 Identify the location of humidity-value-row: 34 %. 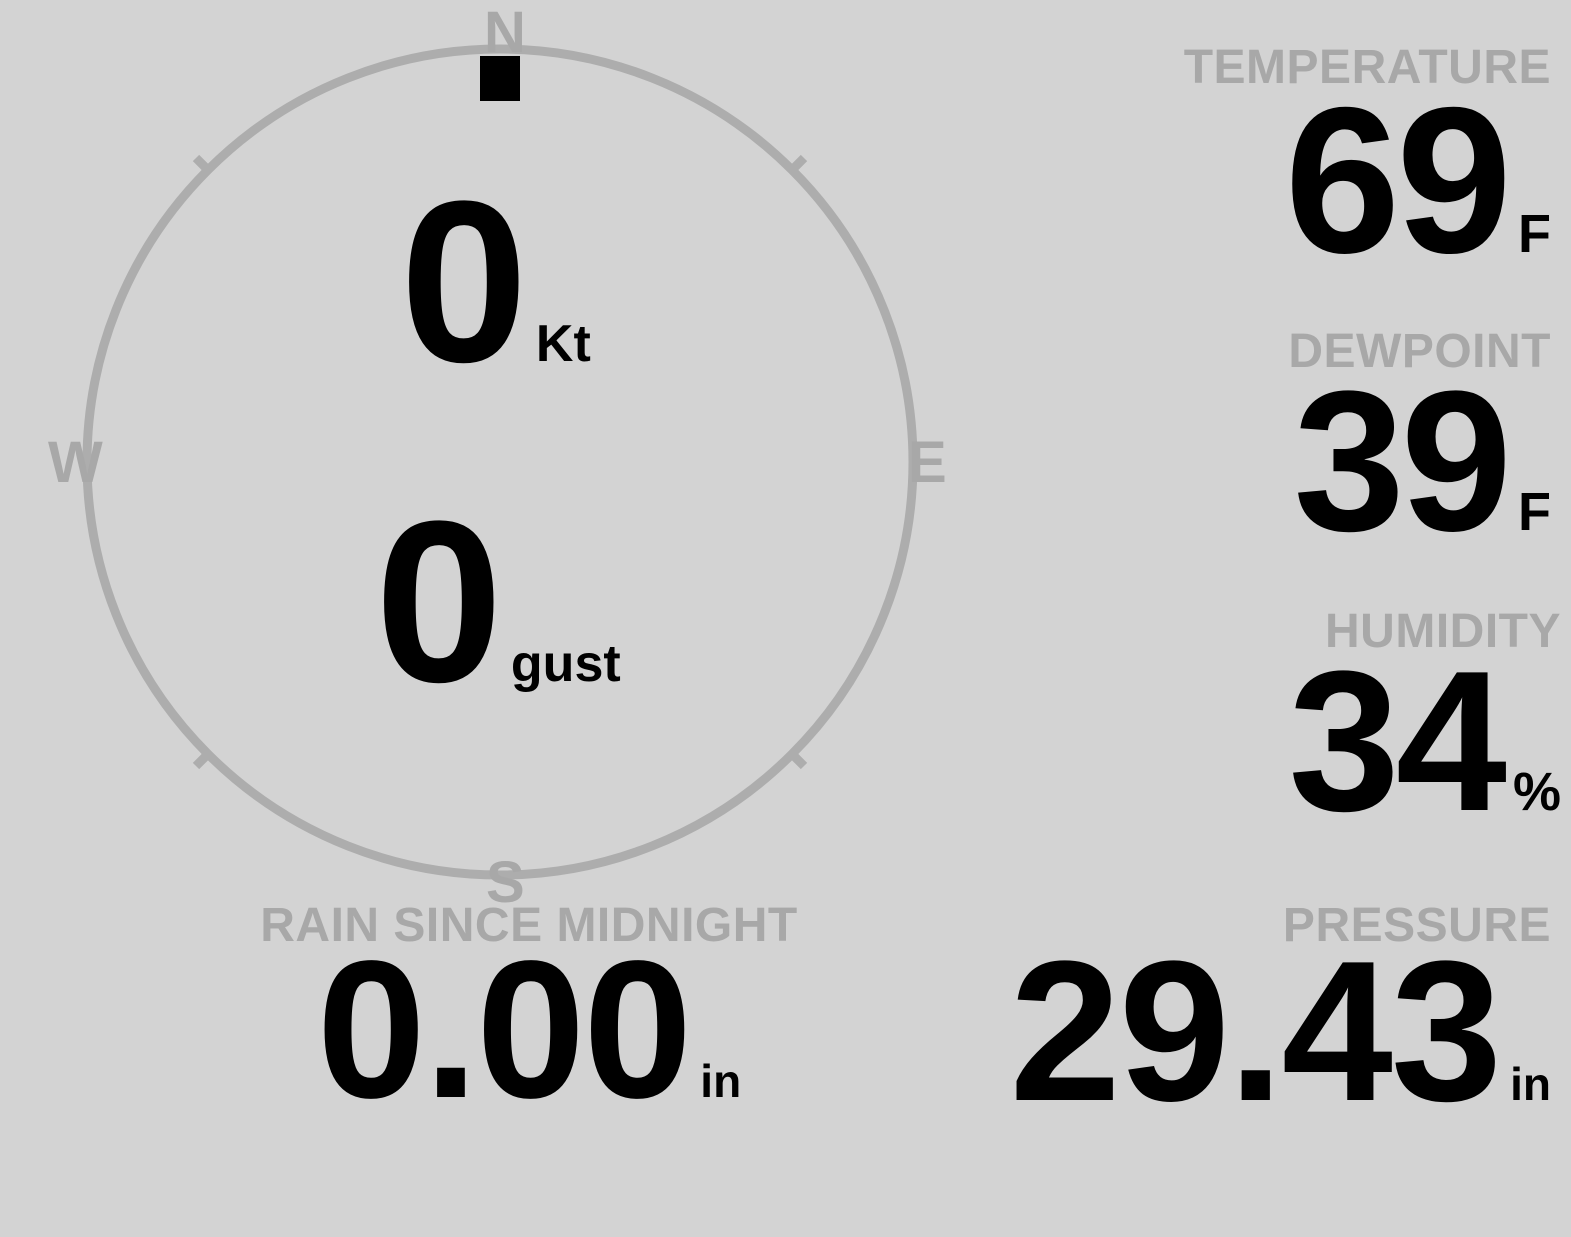
(1424, 741).